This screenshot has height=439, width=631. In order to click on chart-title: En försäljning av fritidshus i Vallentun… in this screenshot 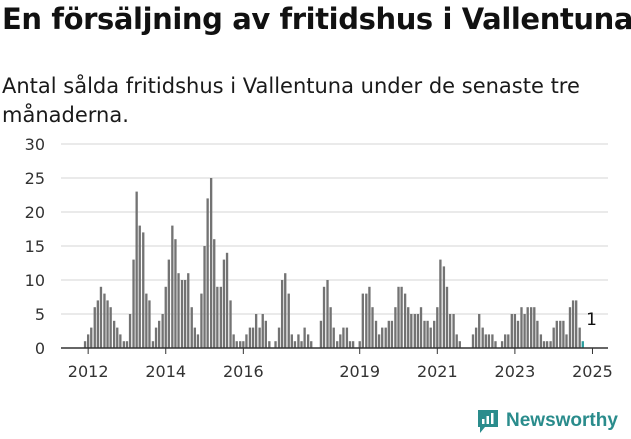, I will do `click(316, 19)`.